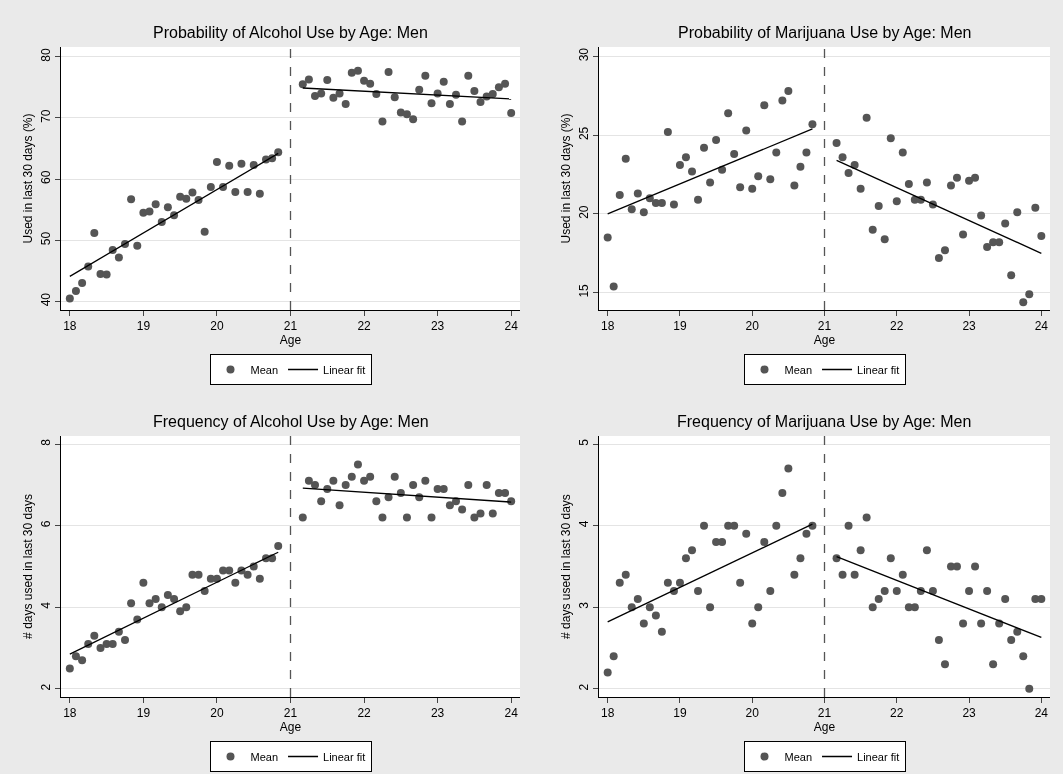  Describe the element at coordinates (584, 290) in the screenshot. I see `y-tick-label: 15` at that location.